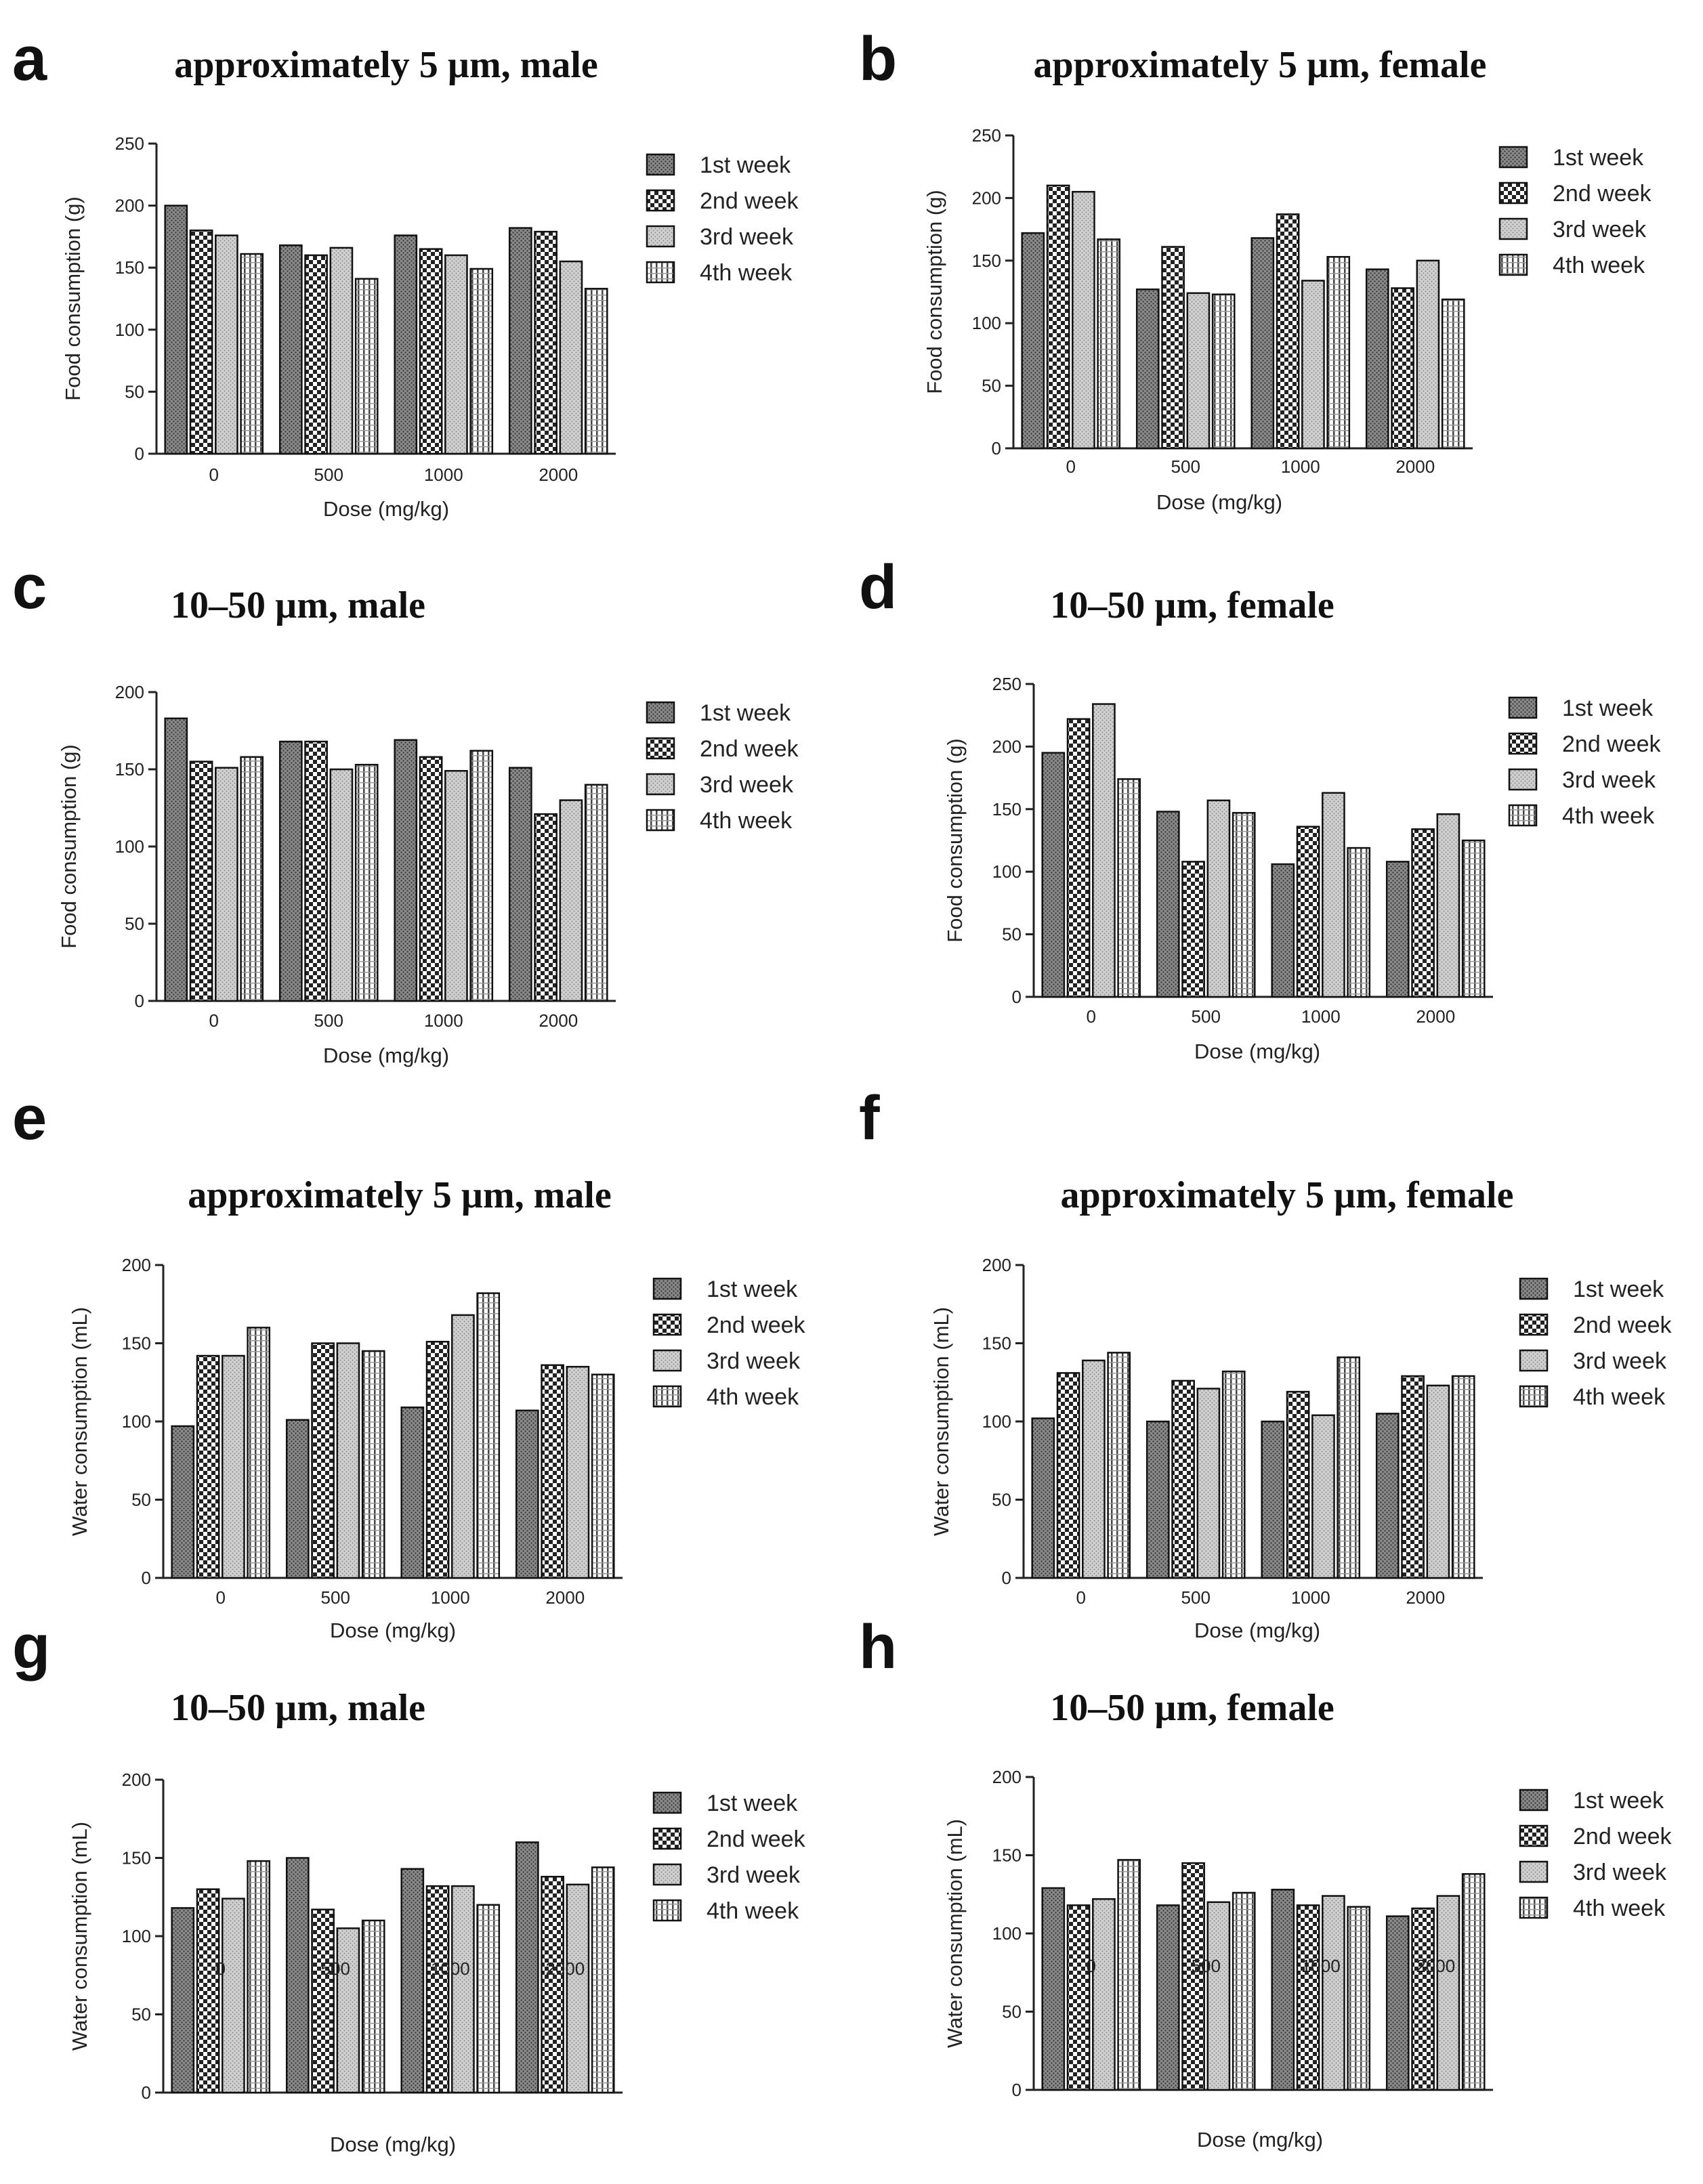 The width and height of the screenshot is (1703, 2184). Describe the element at coordinates (878, 587) in the screenshot. I see `panel-letter: d` at that location.